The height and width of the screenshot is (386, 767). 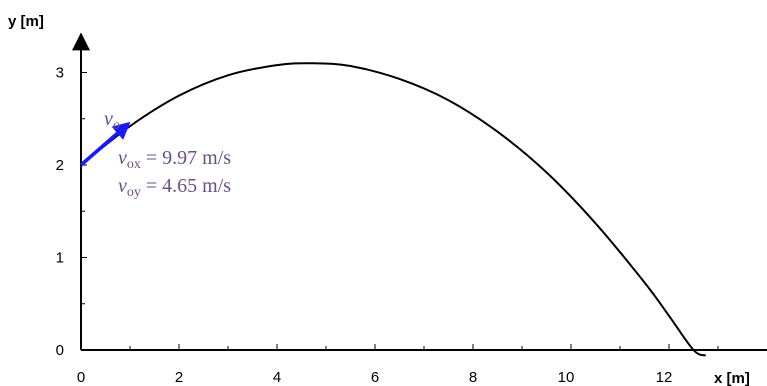 What do you see at coordinates (375, 377) in the screenshot?
I see `x-tick-label: 6` at bounding box center [375, 377].